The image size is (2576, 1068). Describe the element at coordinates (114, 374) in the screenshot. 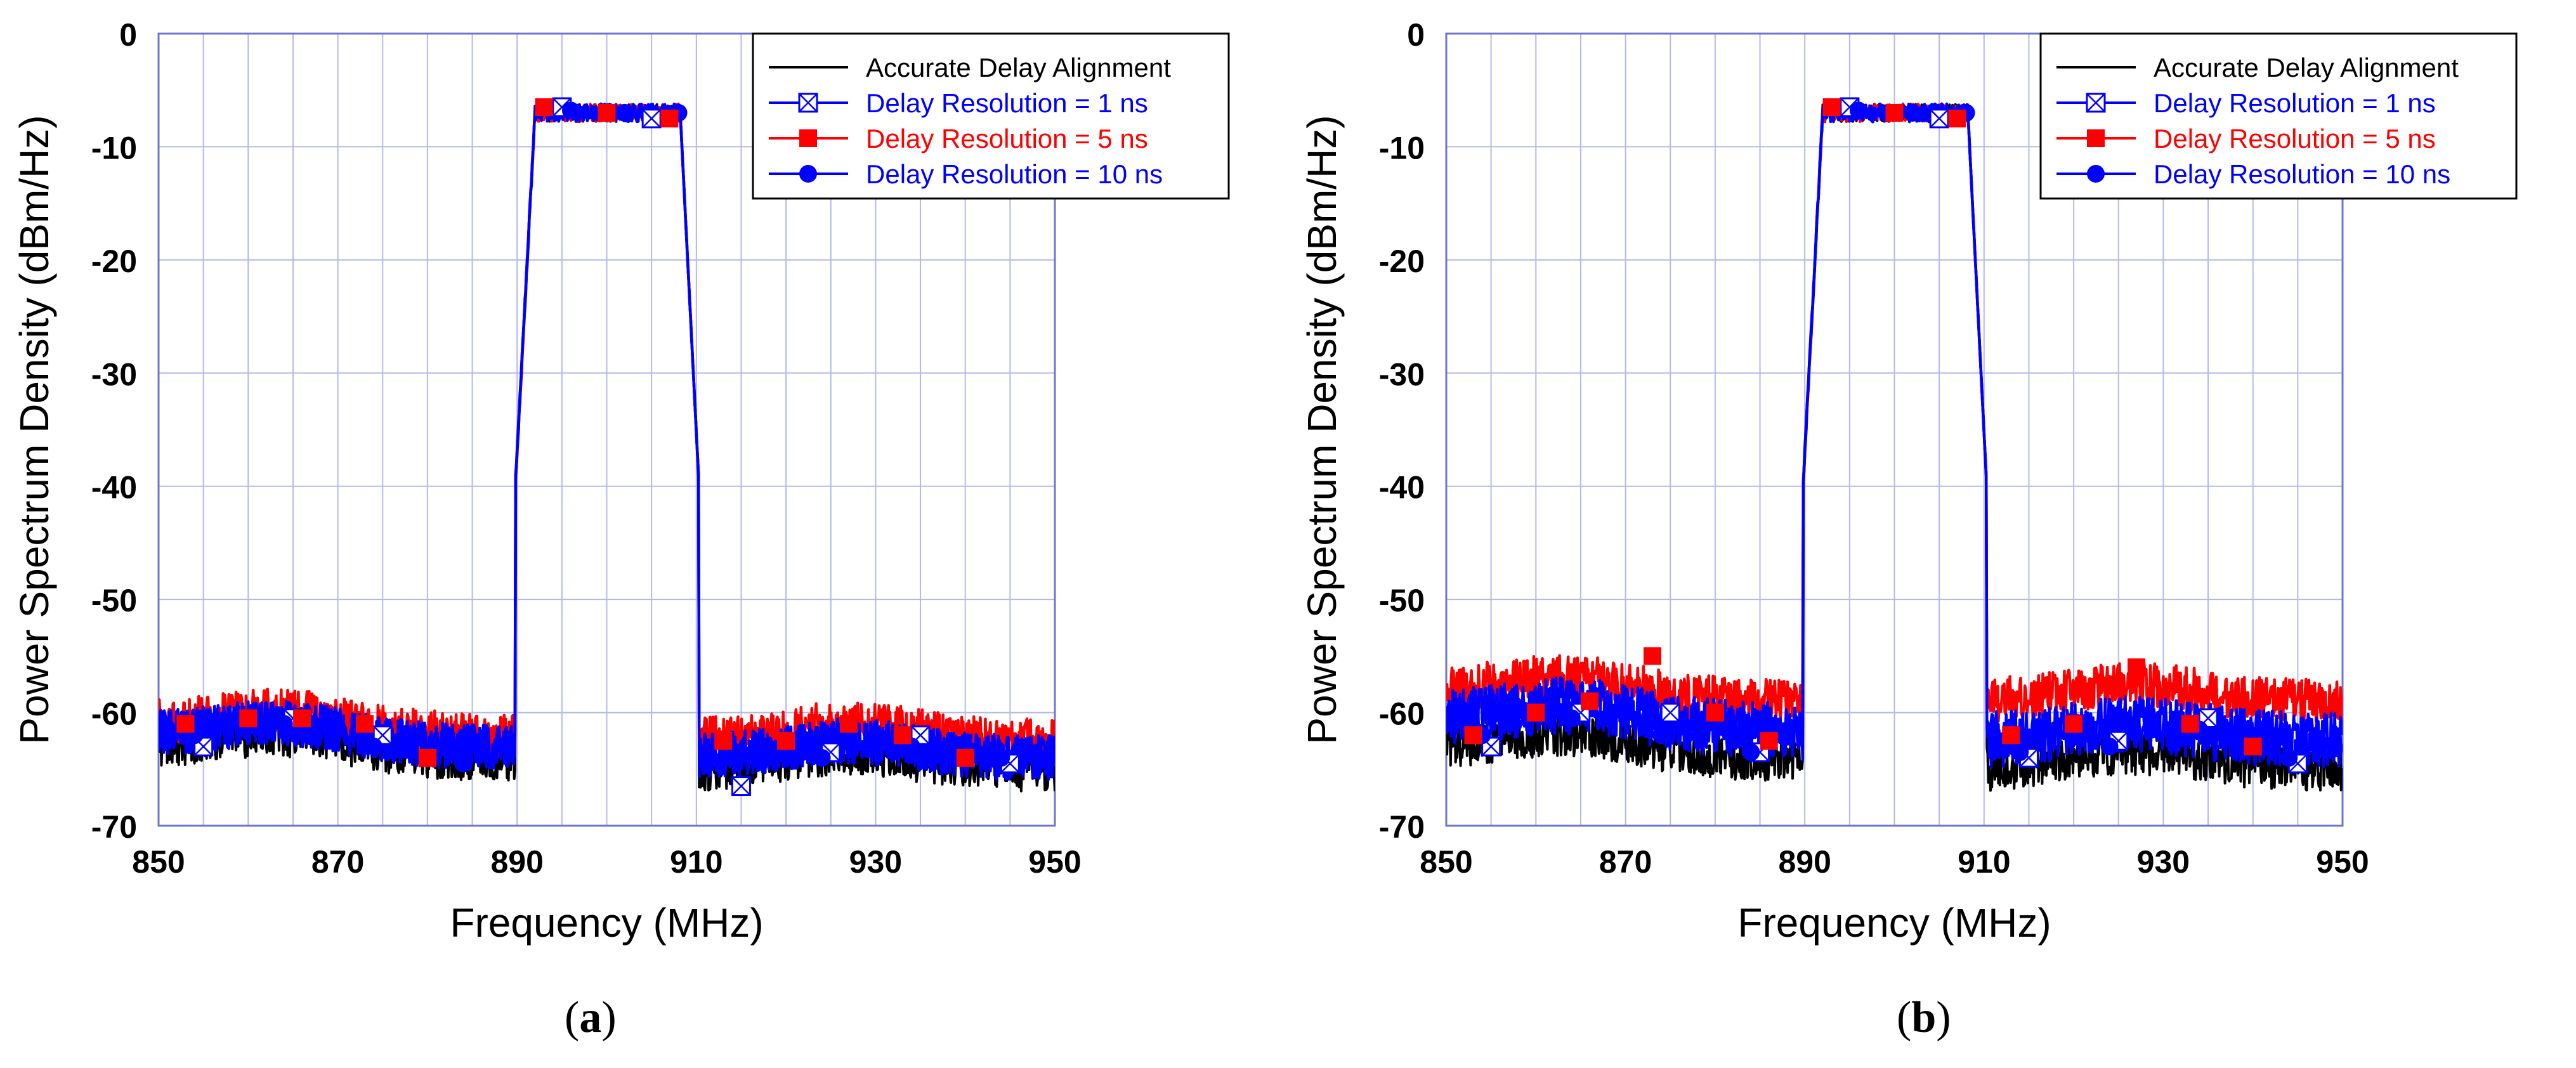

I see `y-tick-label: -30` at that location.